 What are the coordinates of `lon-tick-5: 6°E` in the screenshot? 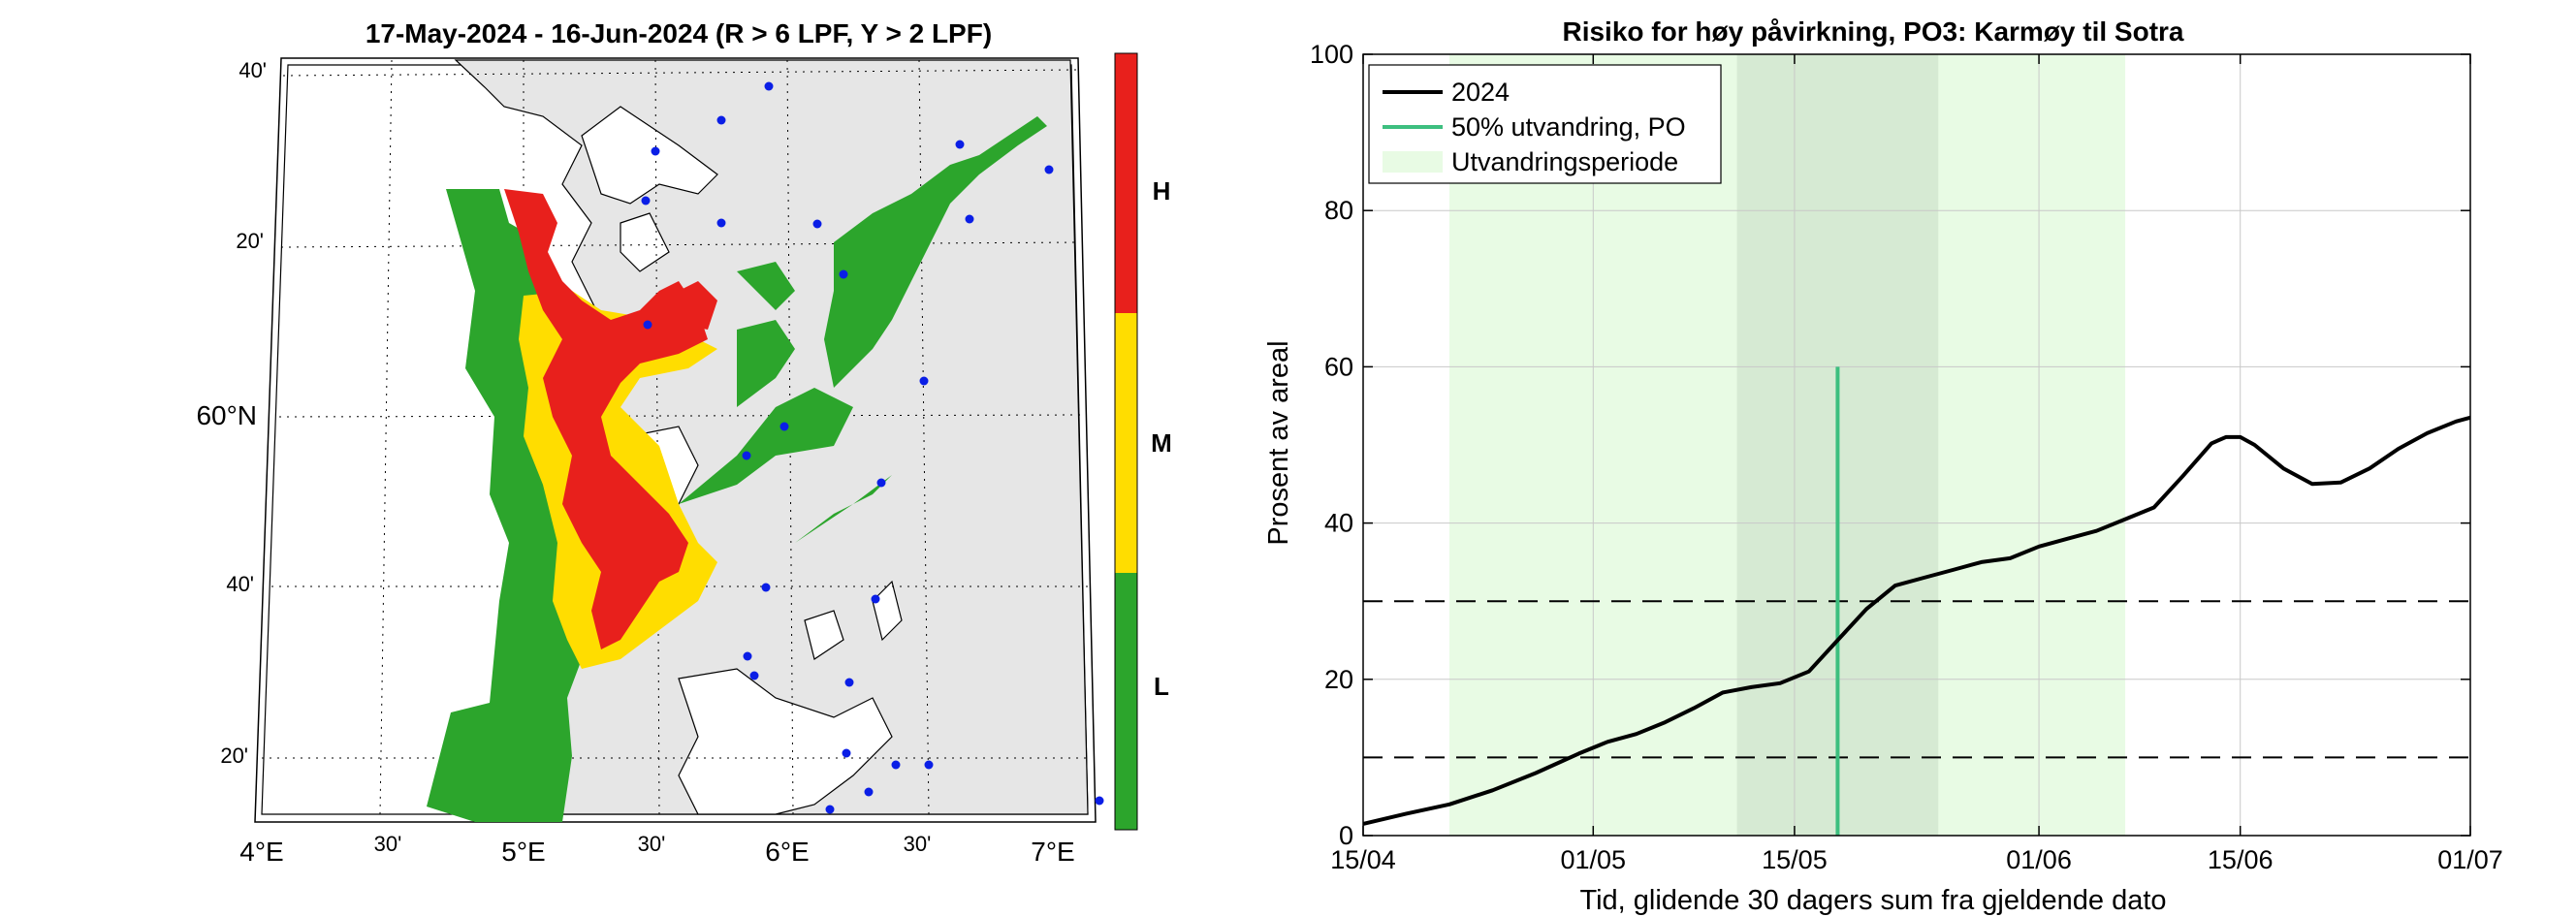 It's located at (787, 852).